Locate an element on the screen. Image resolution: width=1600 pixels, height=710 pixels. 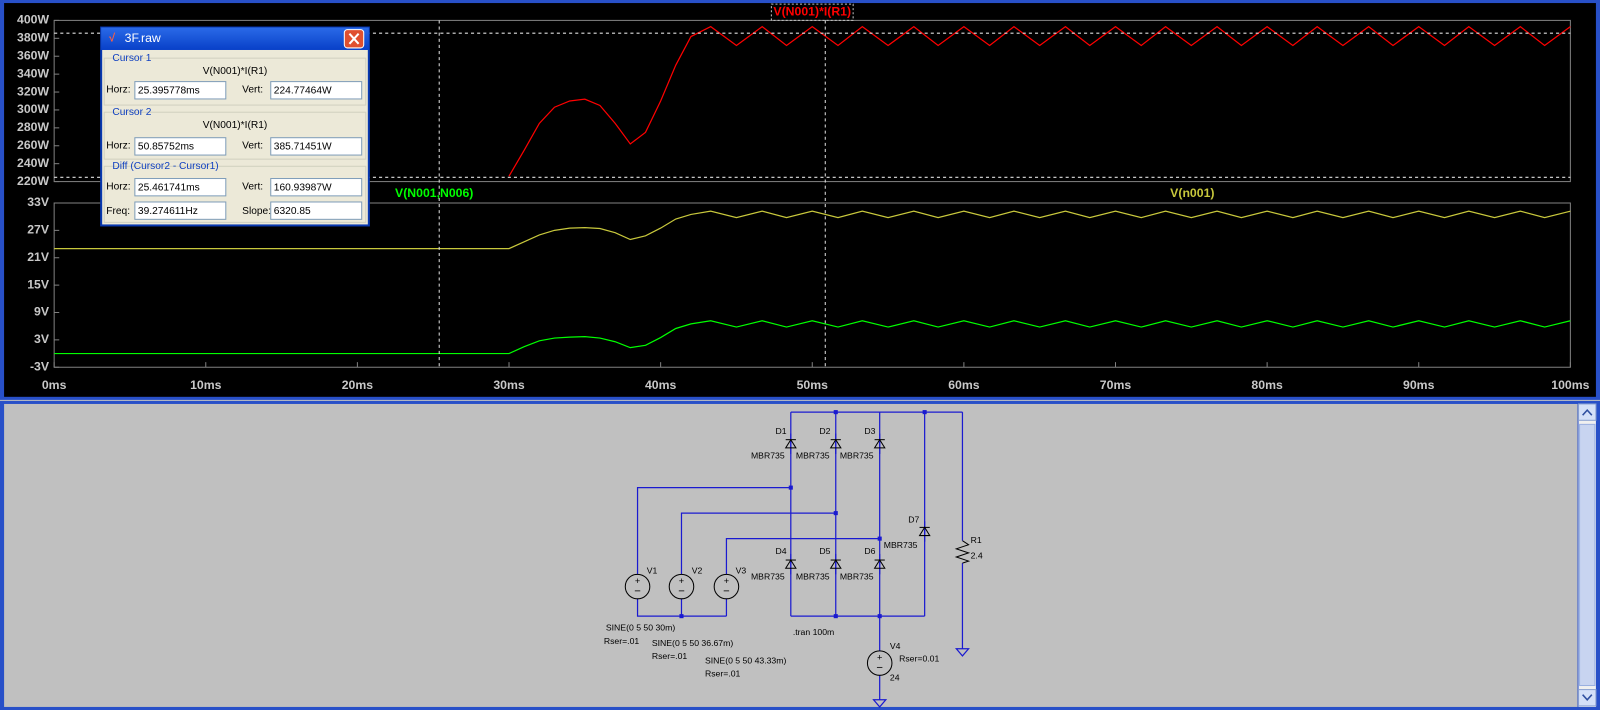
y-tick-label: 400W is located at coordinates (33, 20).